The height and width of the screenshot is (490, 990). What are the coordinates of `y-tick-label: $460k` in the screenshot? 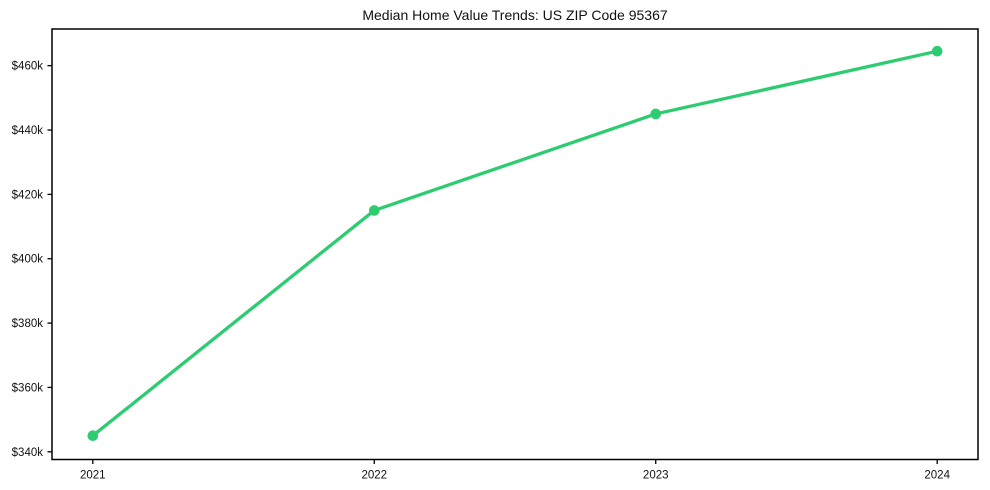 It's located at (28, 67).